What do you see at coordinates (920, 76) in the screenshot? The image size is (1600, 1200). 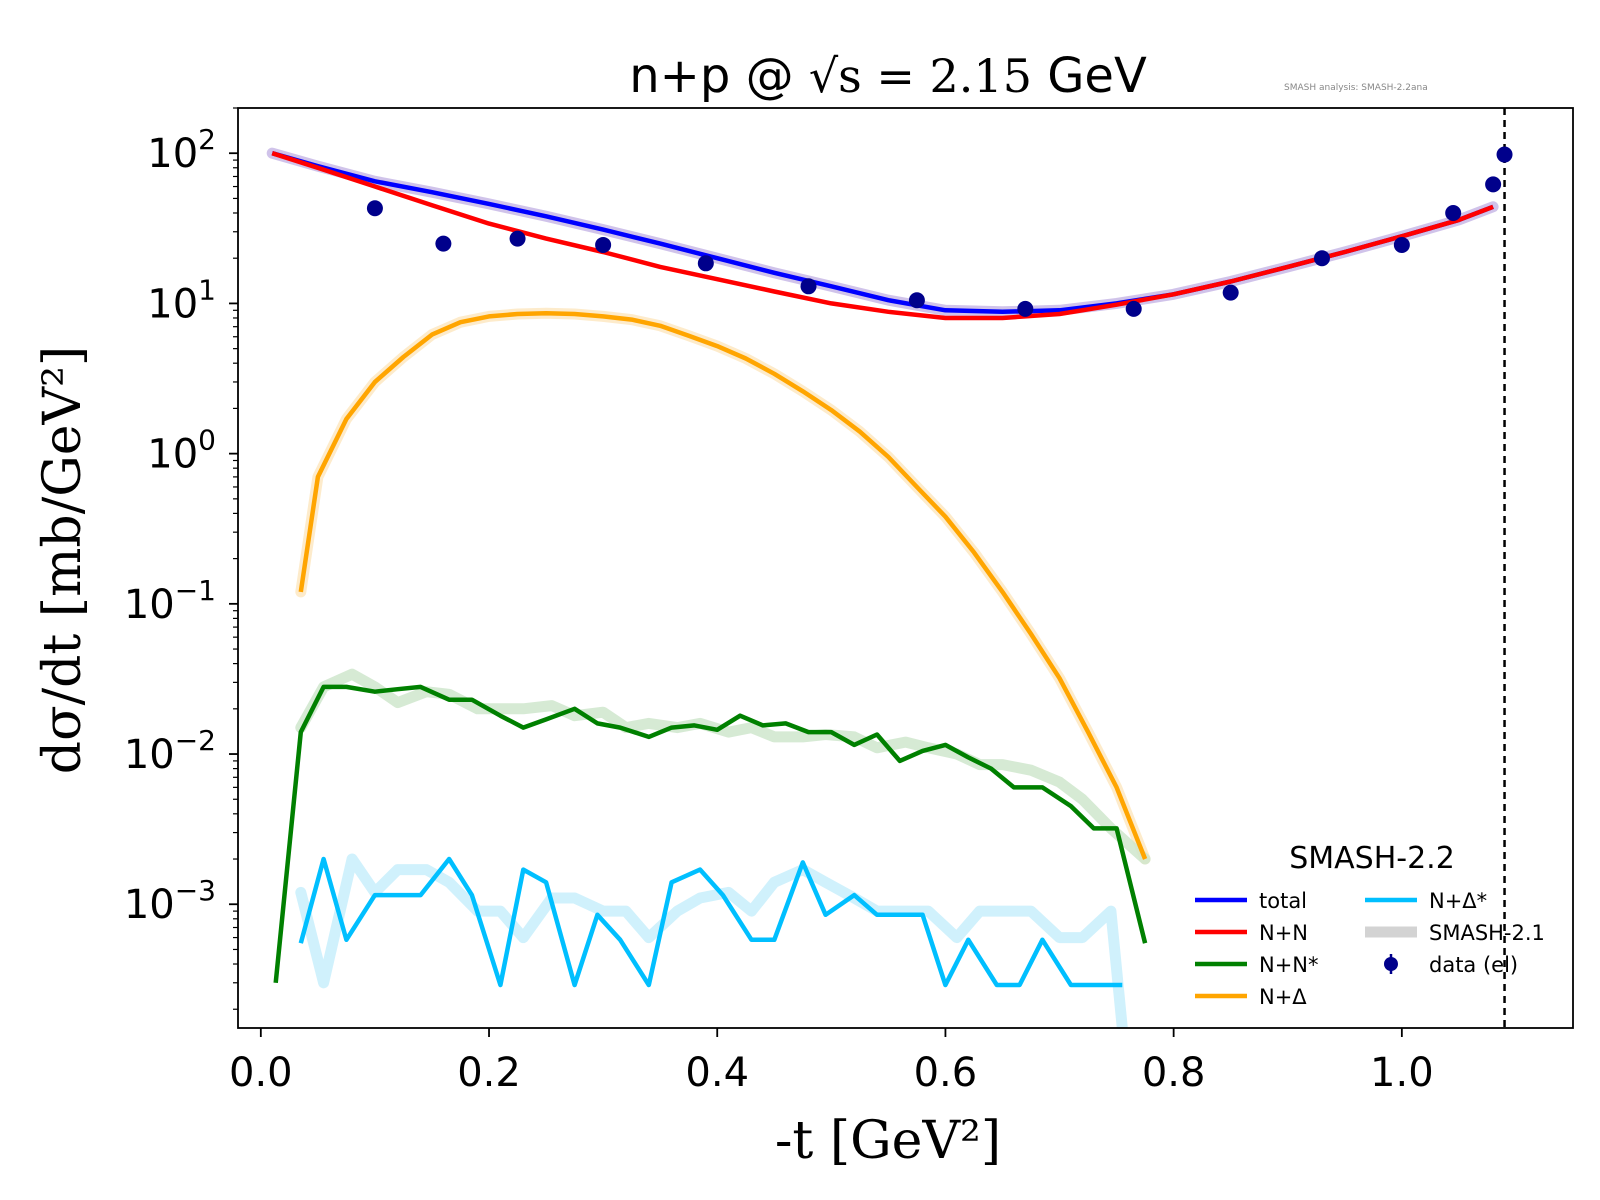 I see `chart-title-math: √s = 2.15` at bounding box center [920, 76].